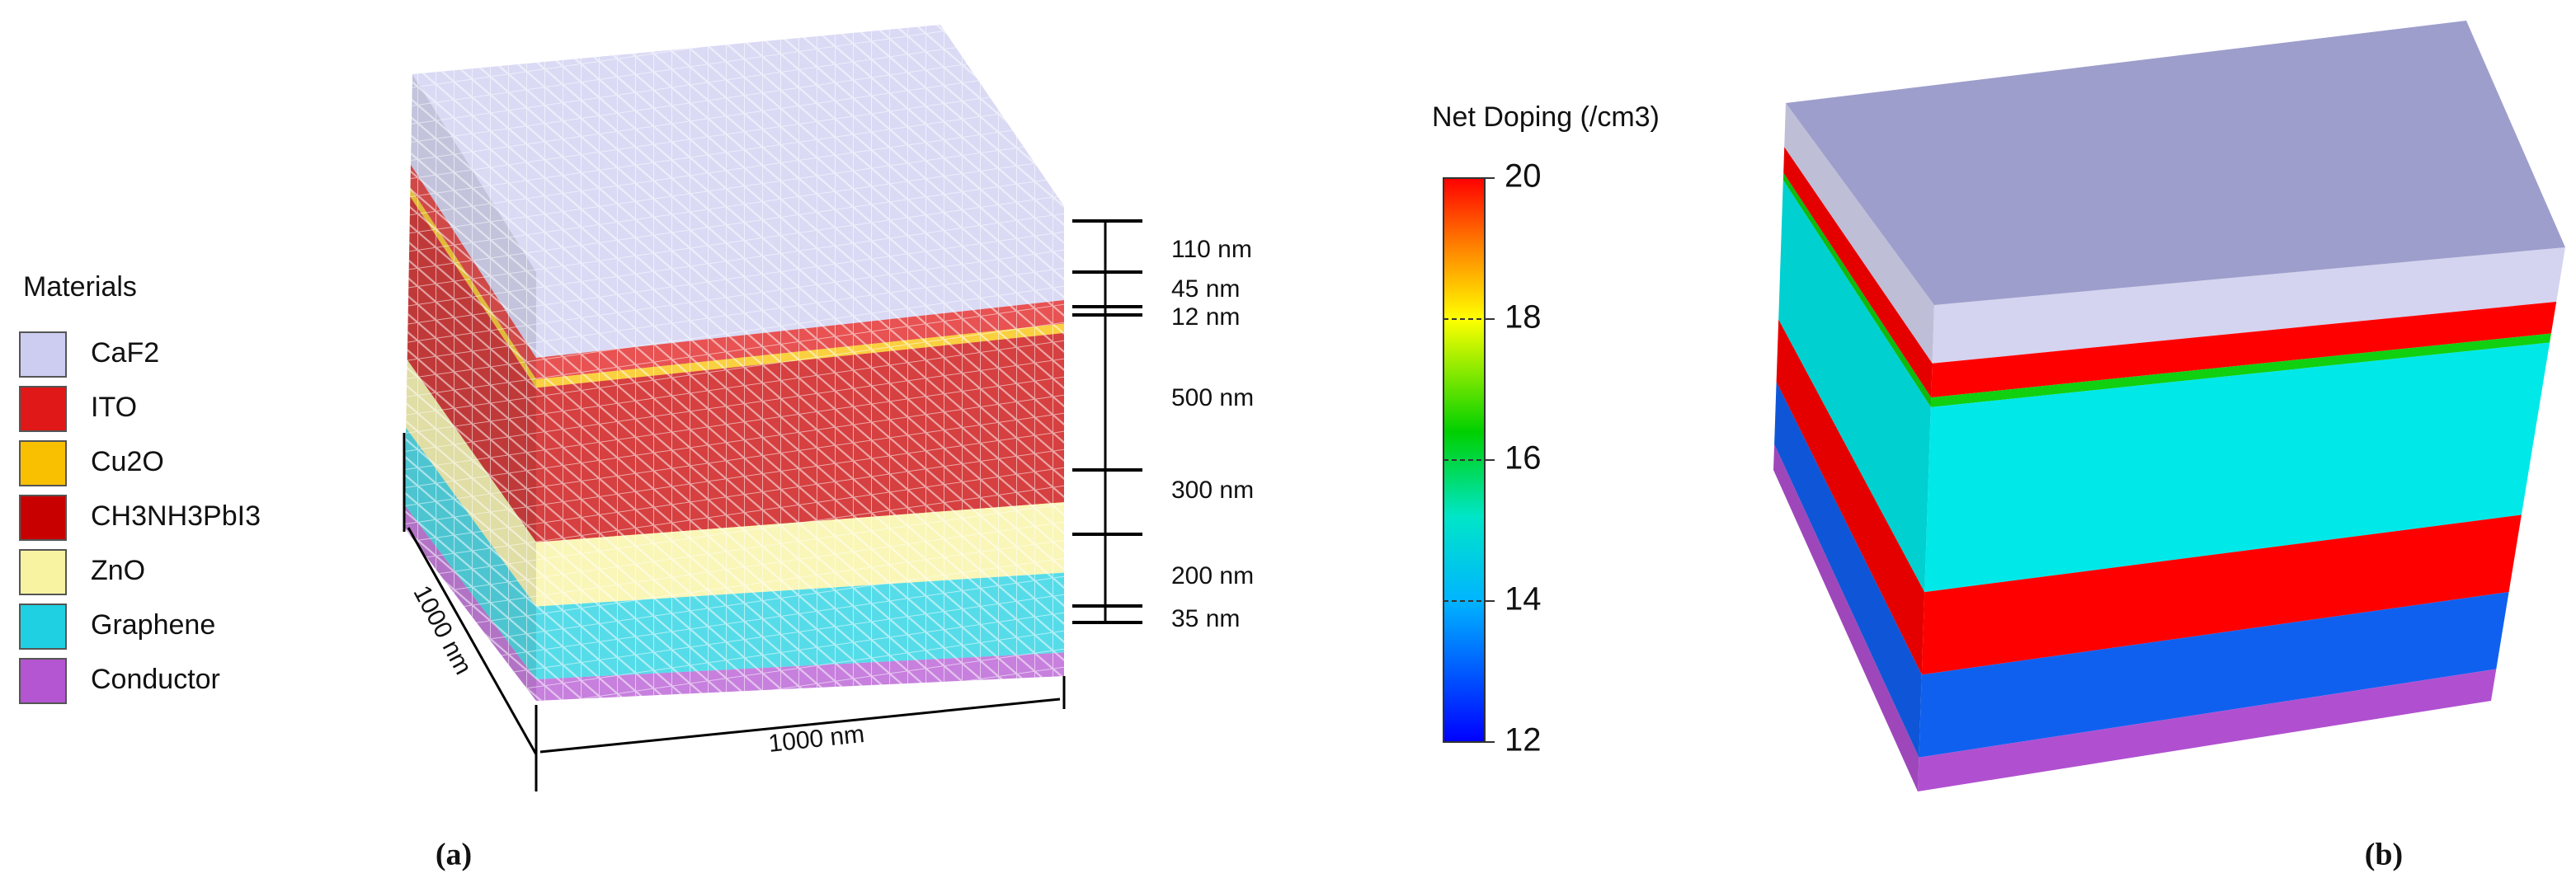 The width and height of the screenshot is (2576, 883). Describe the element at coordinates (1211, 249) in the screenshot. I see `dimension-label: 110 nm` at that location.